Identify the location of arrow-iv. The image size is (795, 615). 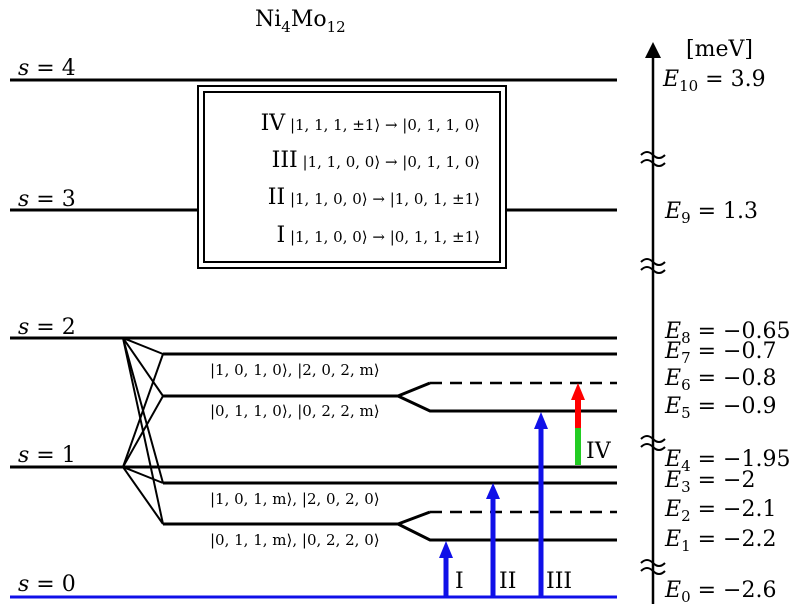
(578, 424).